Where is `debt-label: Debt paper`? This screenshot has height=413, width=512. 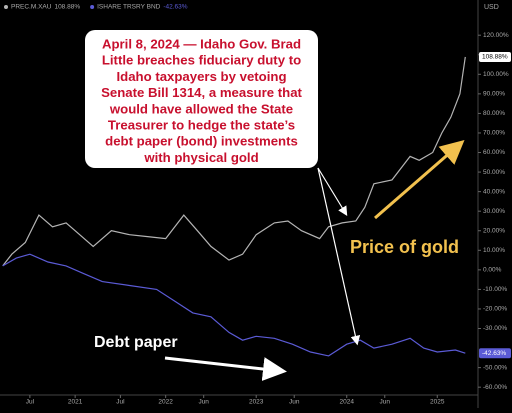
debt-label: Debt paper is located at coordinates (136, 342).